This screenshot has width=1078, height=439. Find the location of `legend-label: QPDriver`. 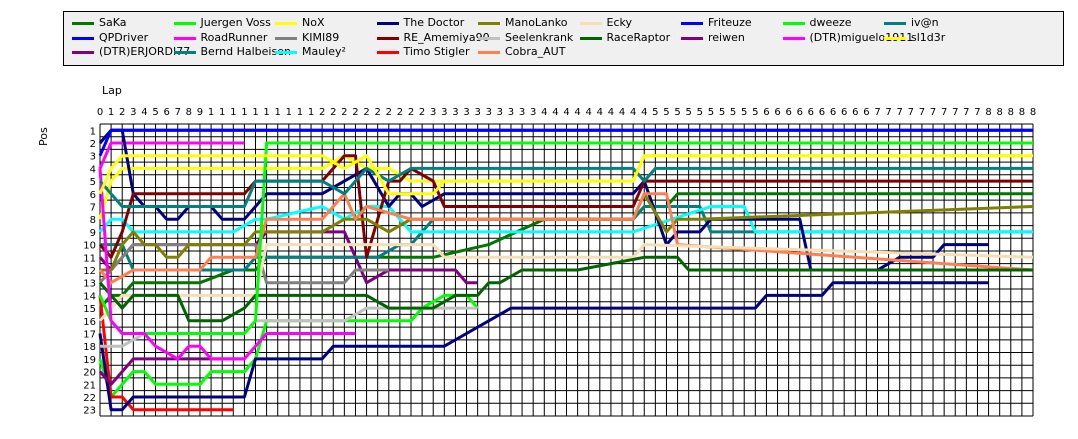

legend-label: QPDriver is located at coordinates (124, 37).